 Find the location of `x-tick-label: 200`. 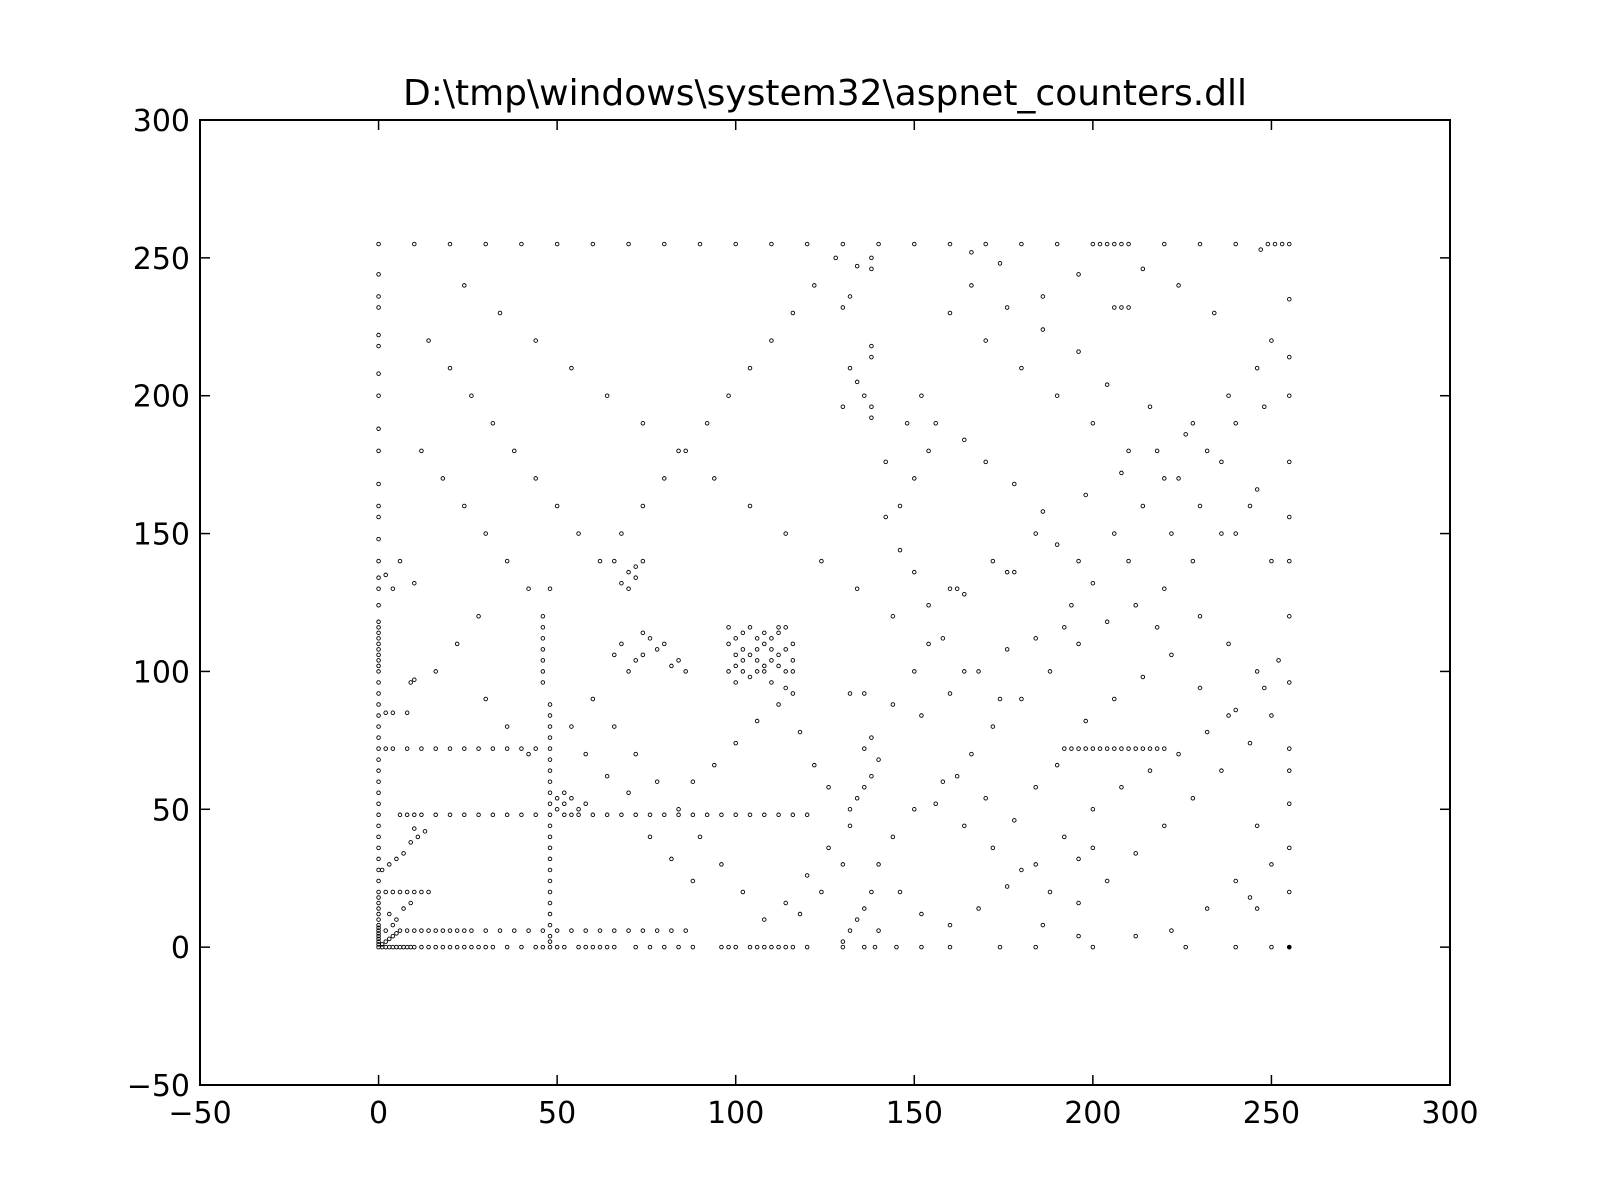

x-tick-label: 200 is located at coordinates (1092, 1113).